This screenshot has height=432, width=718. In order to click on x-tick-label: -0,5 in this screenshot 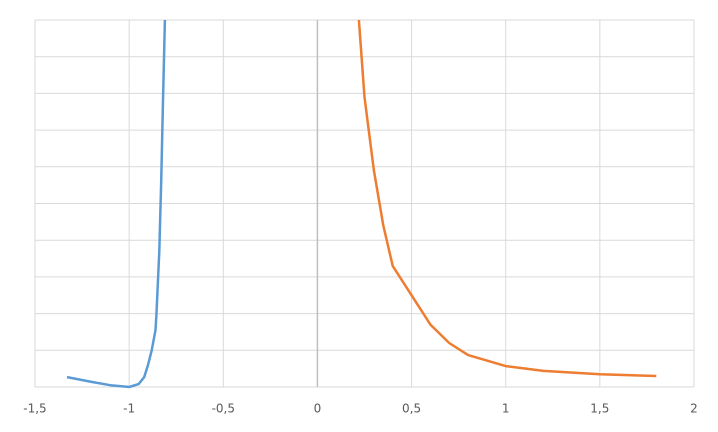, I will do `click(223, 409)`.